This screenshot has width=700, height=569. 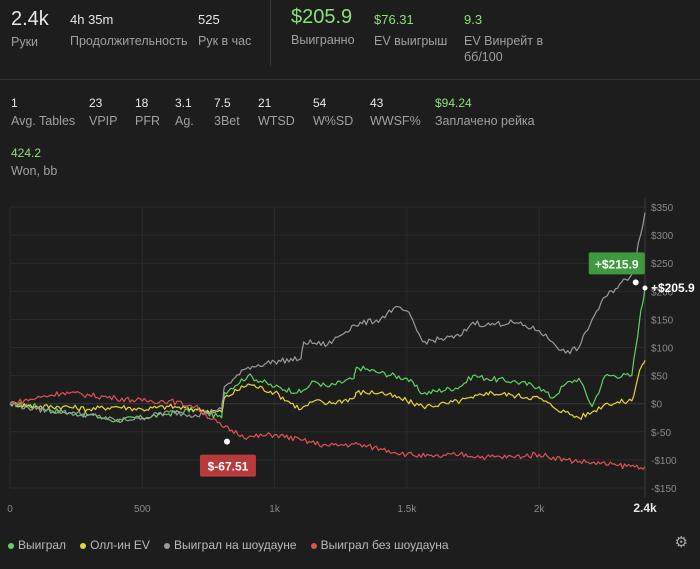 I want to click on stat-pfr: 18 PFR, so click(x=147, y=112).